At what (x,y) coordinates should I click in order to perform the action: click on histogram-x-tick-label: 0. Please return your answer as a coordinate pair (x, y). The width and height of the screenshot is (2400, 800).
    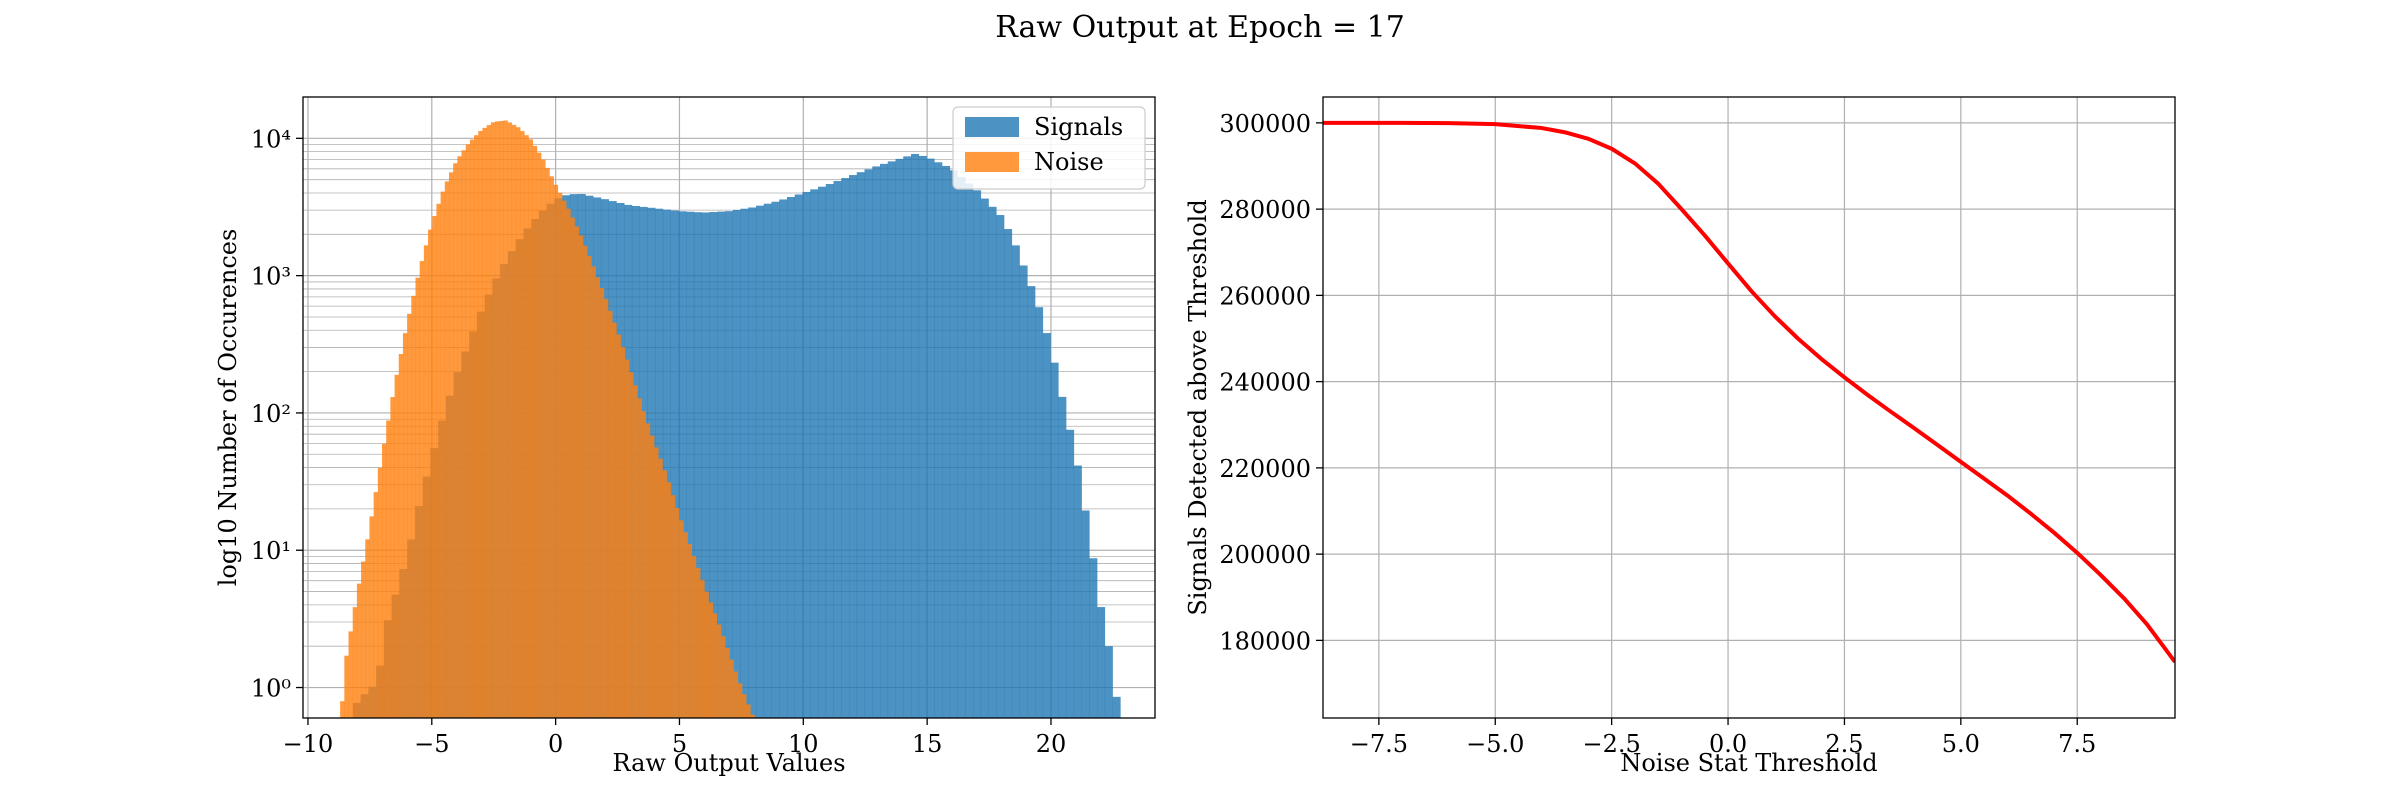
    Looking at the image, I should click on (555, 744).